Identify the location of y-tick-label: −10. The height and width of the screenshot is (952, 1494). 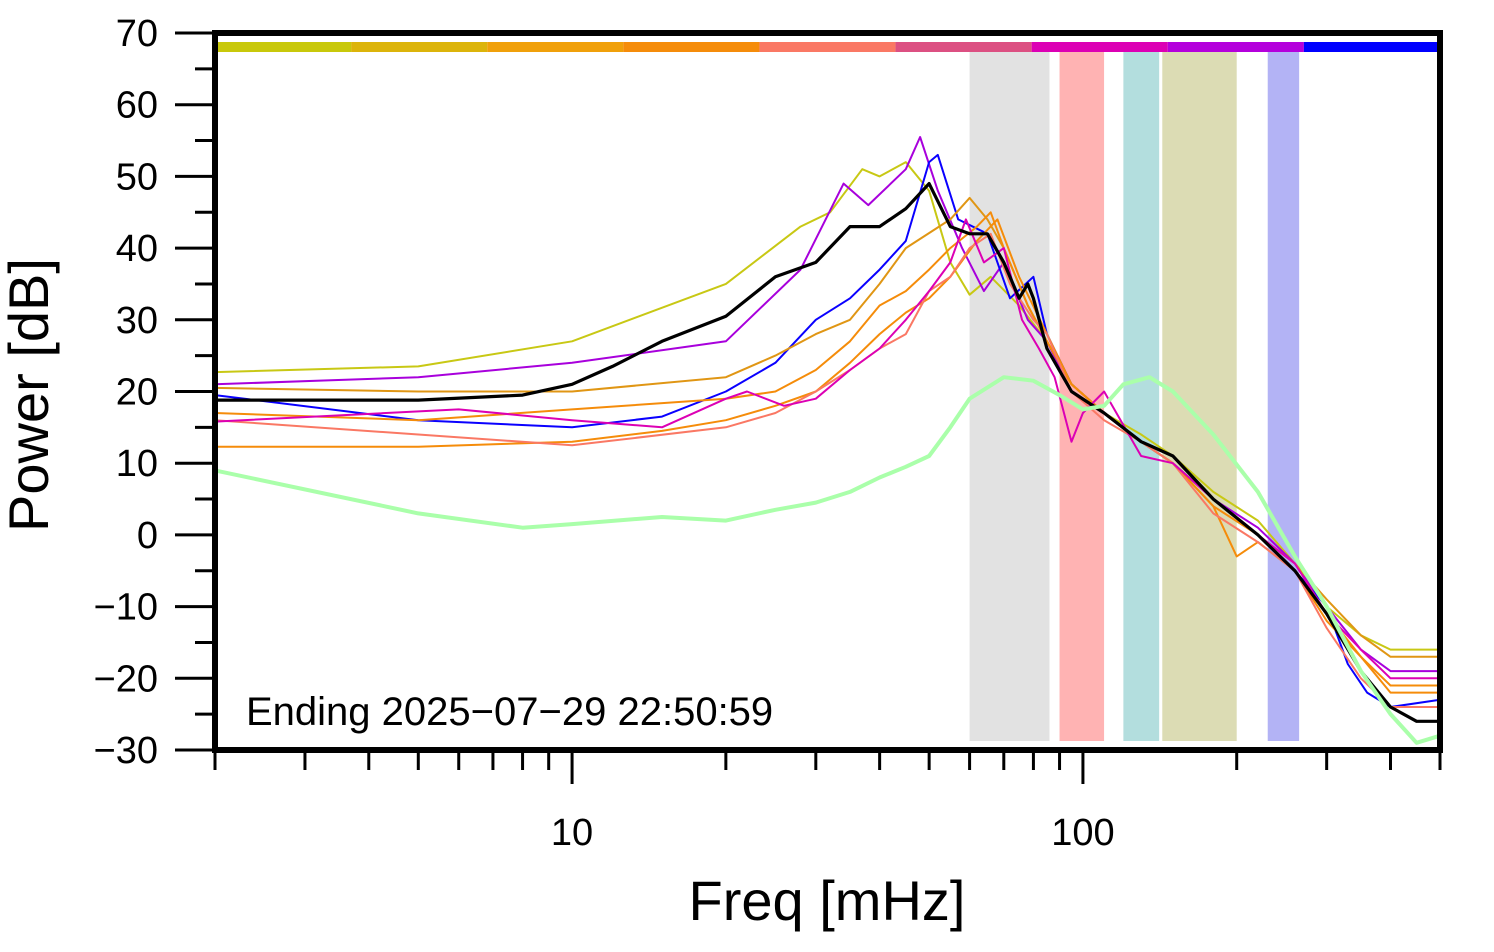
(126, 608).